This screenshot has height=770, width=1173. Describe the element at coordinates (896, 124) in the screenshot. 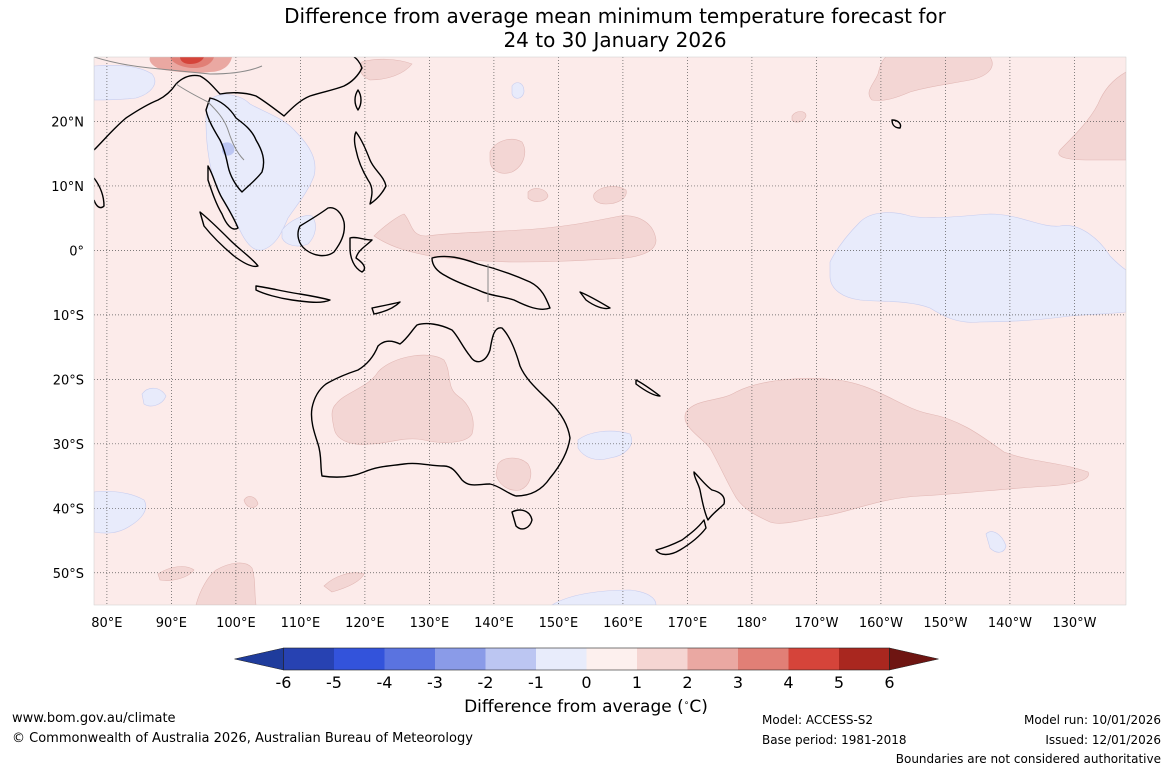

I see `coastline-hawaii` at that location.